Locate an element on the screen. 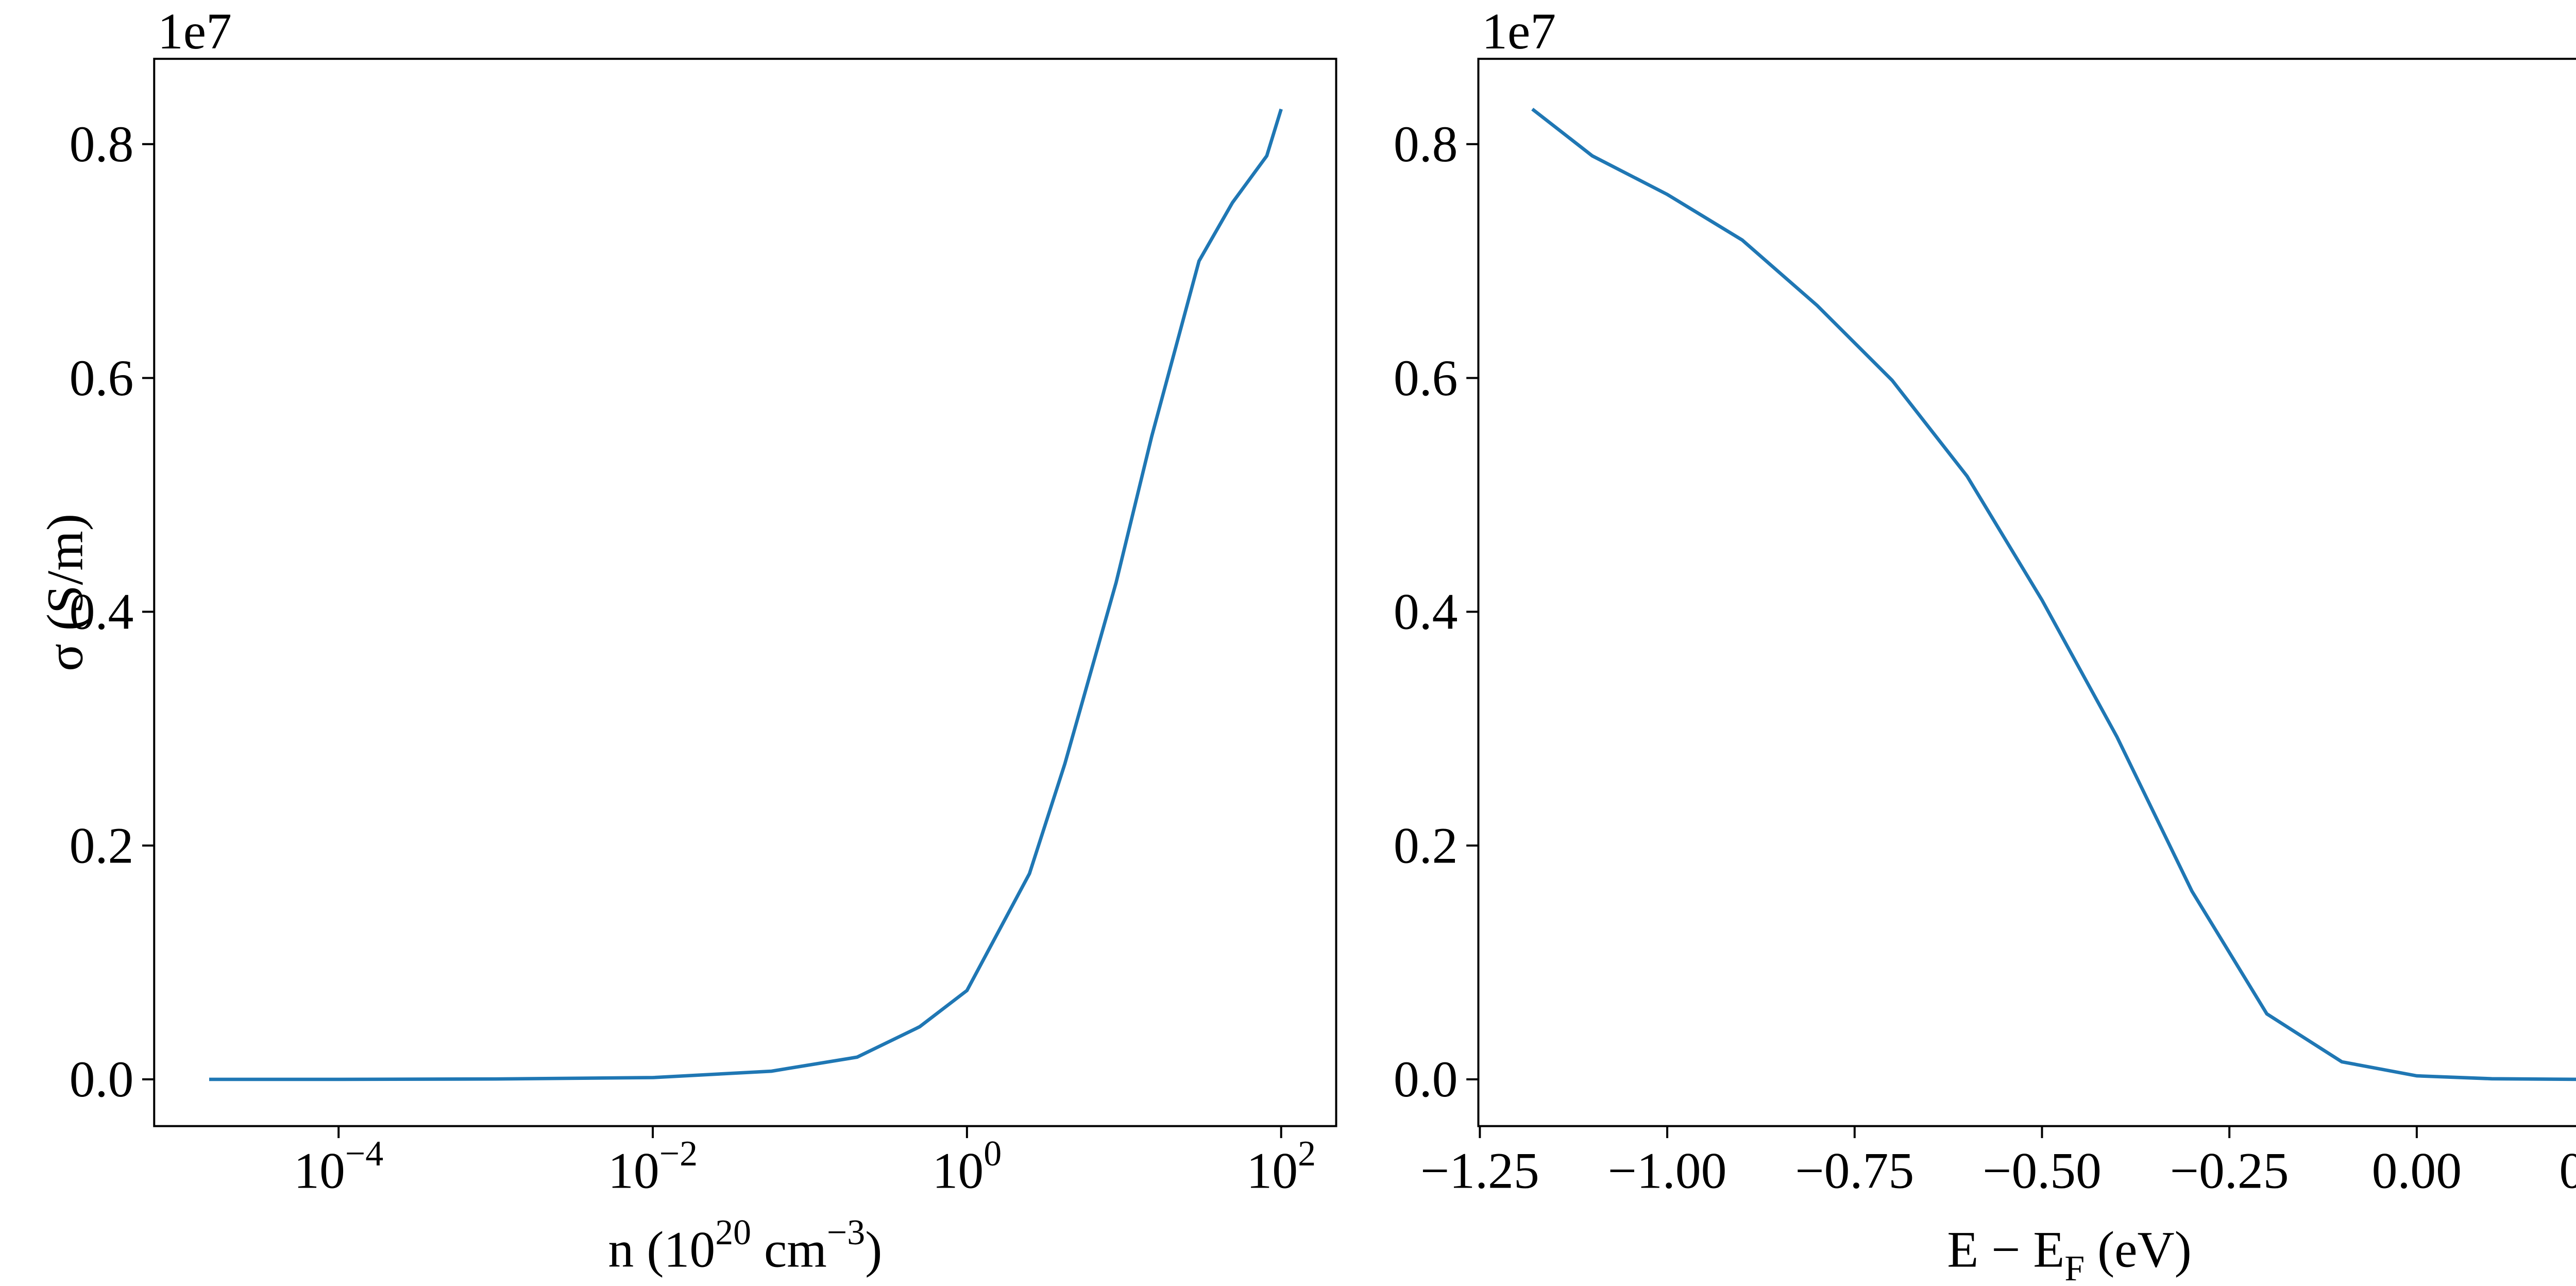 Image resolution: width=2576 pixels, height=1286 pixels. x-tick-base: −1.25 is located at coordinates (1479, 1170).